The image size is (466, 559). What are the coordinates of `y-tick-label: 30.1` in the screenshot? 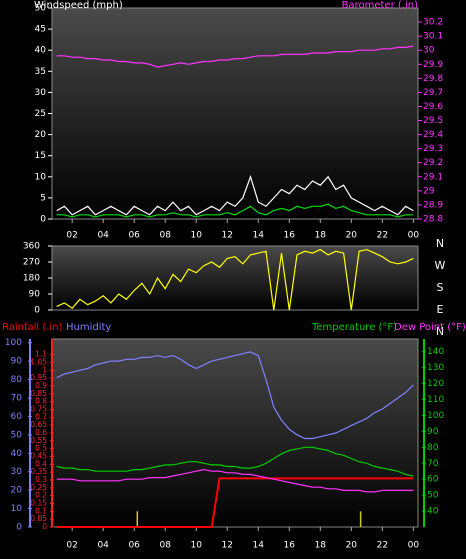 It's located at (433, 37).